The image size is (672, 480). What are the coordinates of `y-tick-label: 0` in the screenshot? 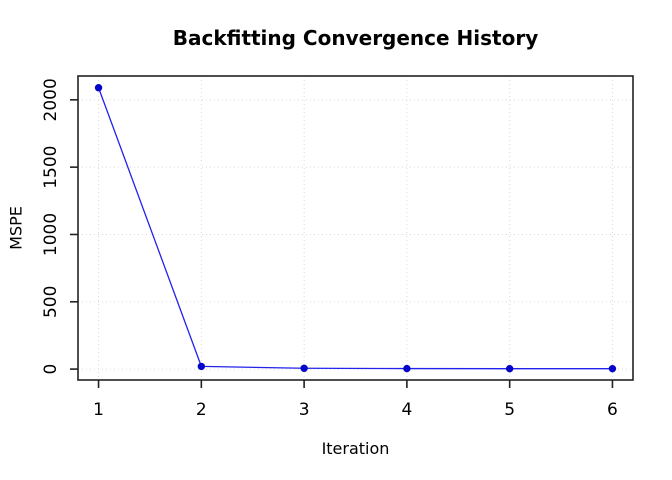 It's located at (51, 369).